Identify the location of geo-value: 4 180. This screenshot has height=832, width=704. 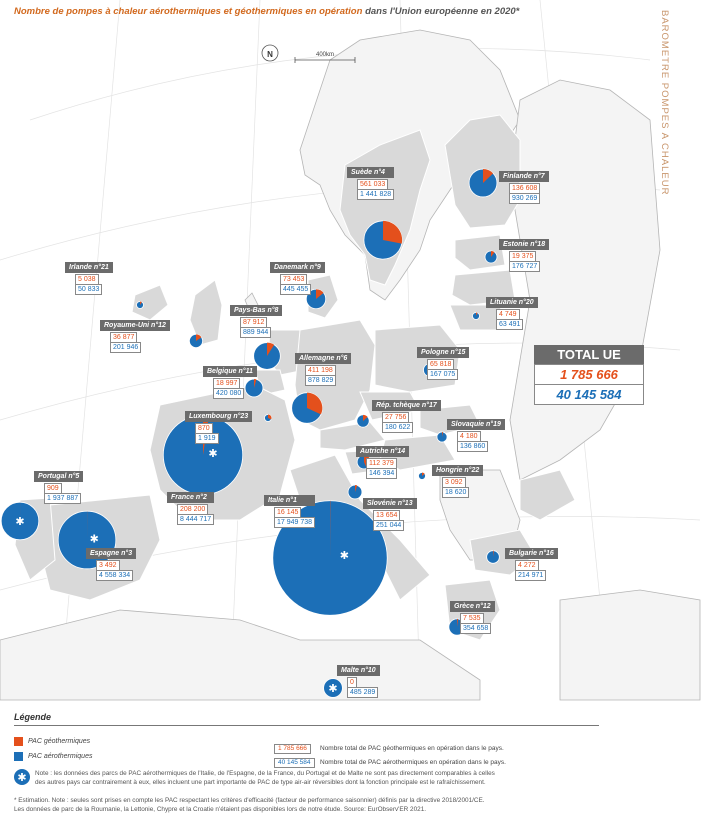
(469, 436).